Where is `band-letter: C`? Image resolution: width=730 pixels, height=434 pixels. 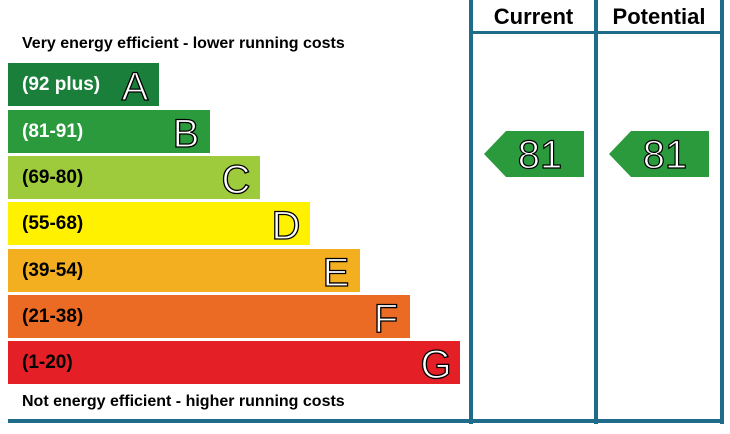 band-letter: C is located at coordinates (236, 178).